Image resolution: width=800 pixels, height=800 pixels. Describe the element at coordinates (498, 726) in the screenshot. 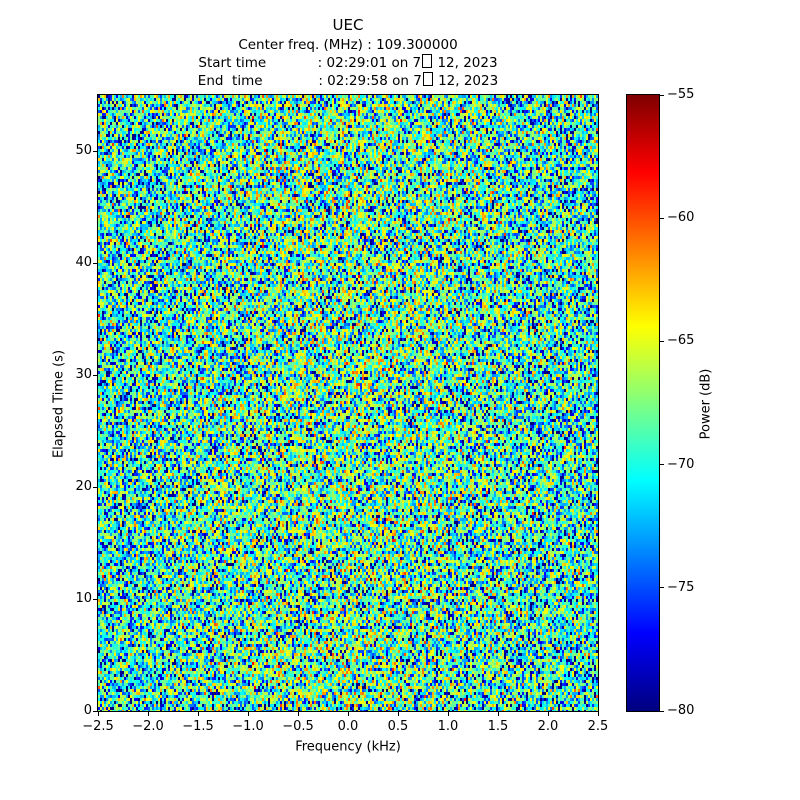

I see `x-tick-label: 1.5` at that location.